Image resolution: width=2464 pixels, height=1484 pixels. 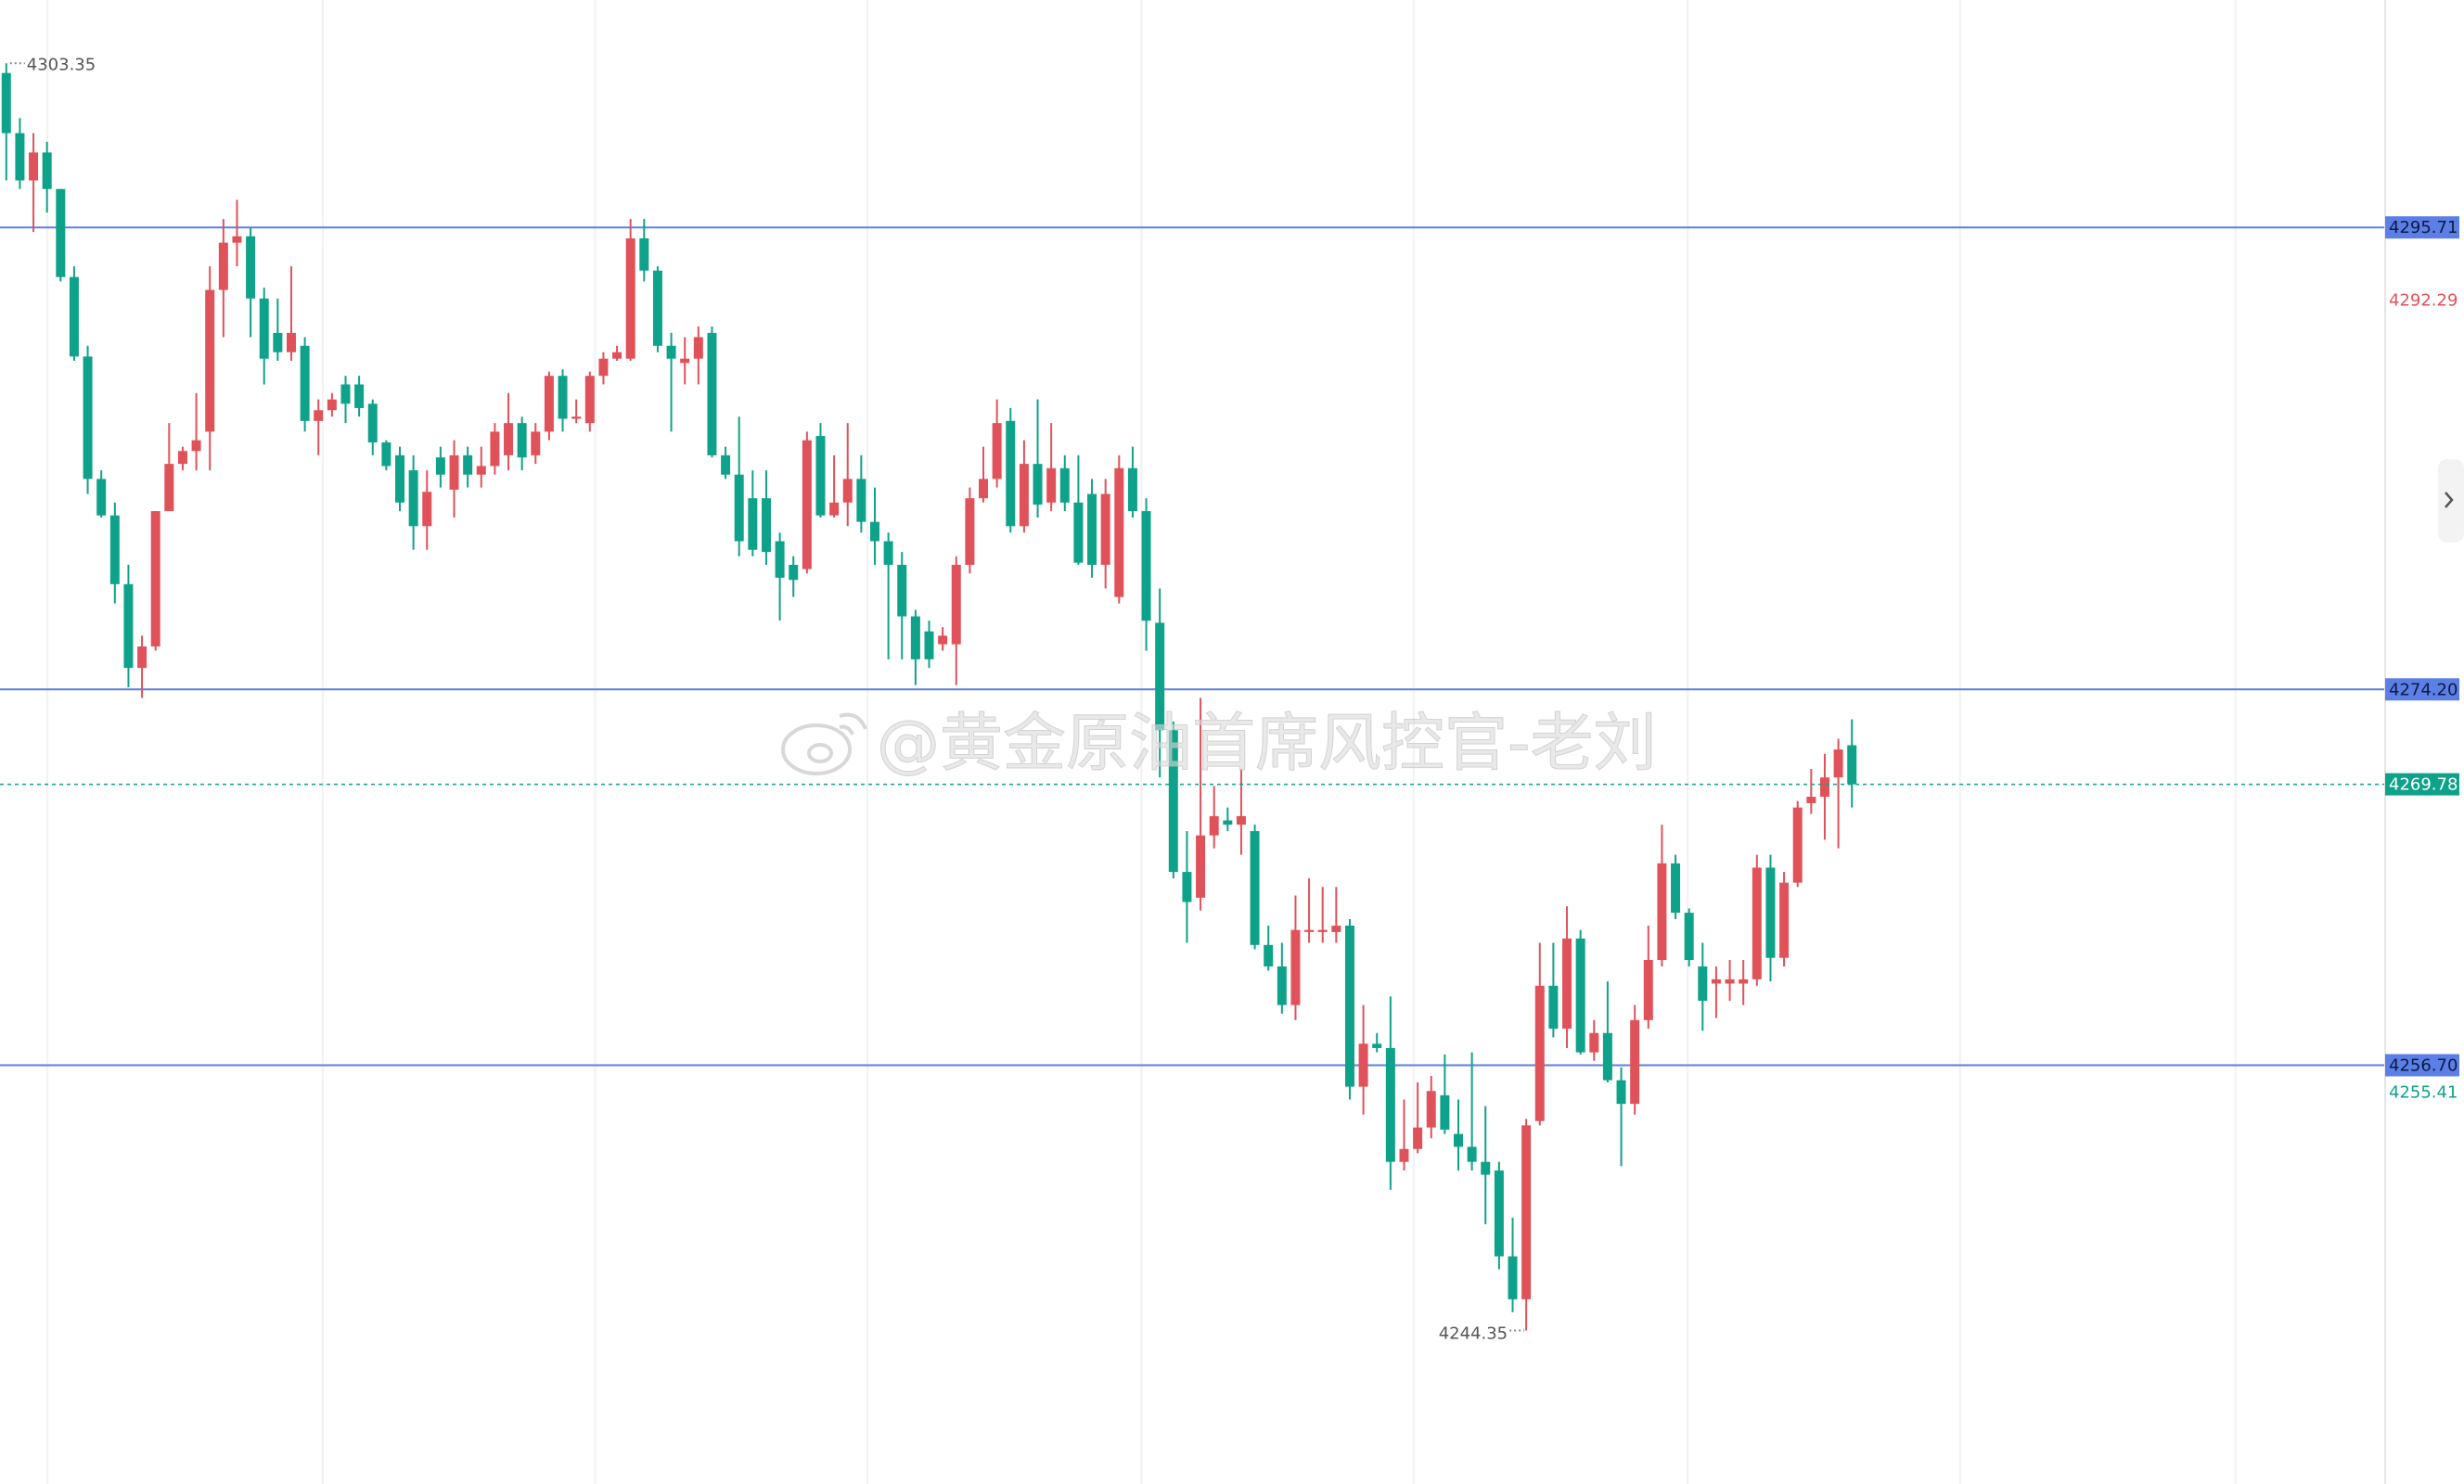 I want to click on watermark-logo, so click(x=816, y=749).